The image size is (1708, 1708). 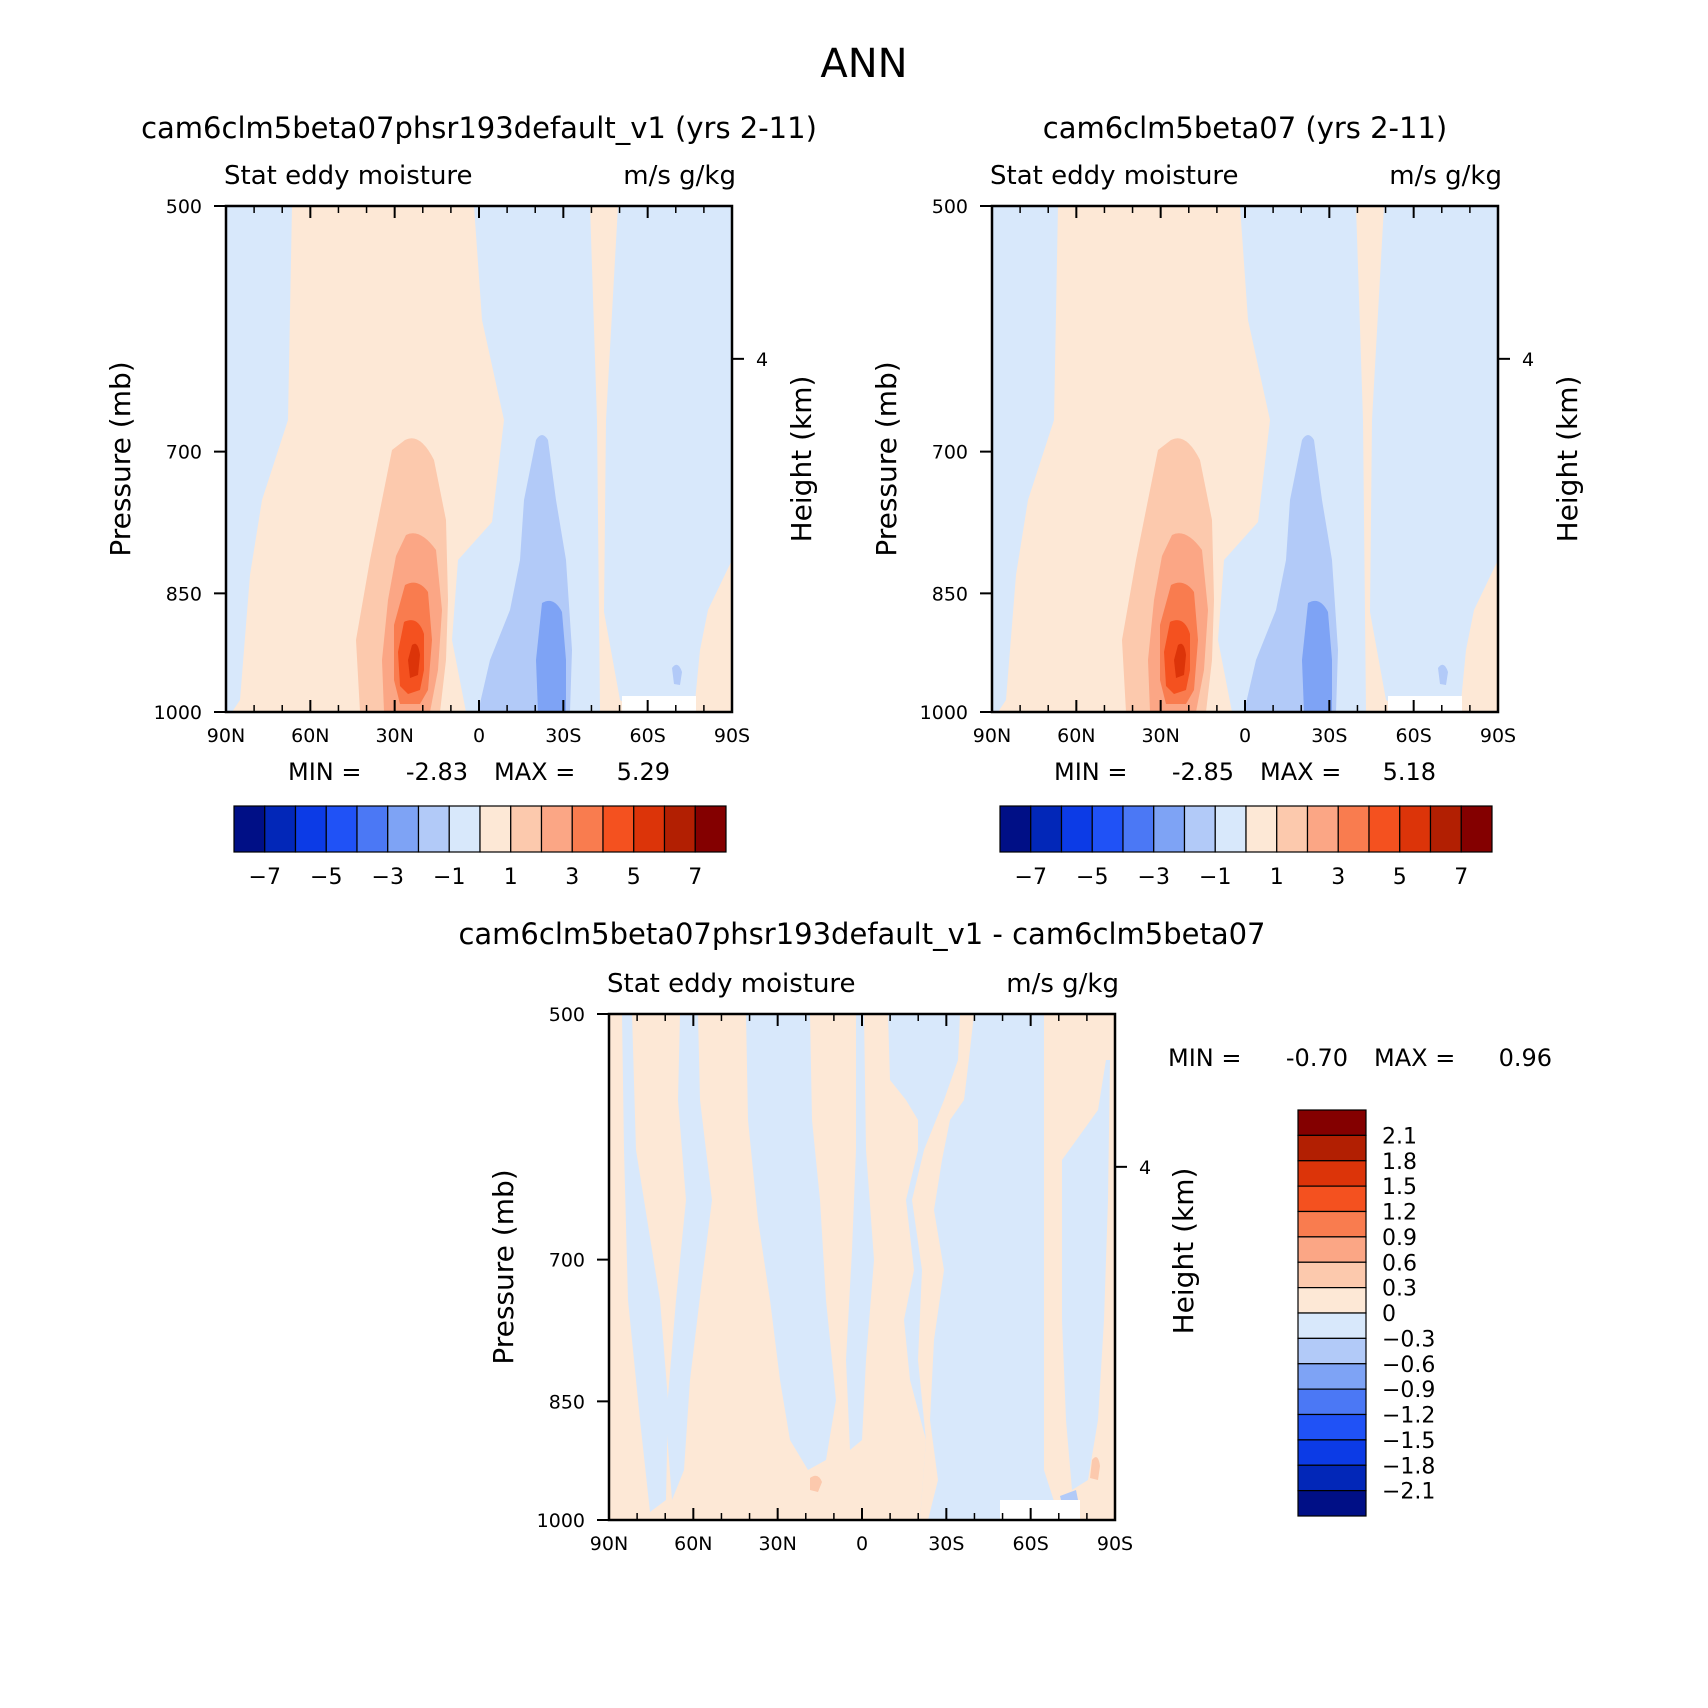 What do you see at coordinates (863, 64) in the screenshot?
I see `figure-title: ANN` at bounding box center [863, 64].